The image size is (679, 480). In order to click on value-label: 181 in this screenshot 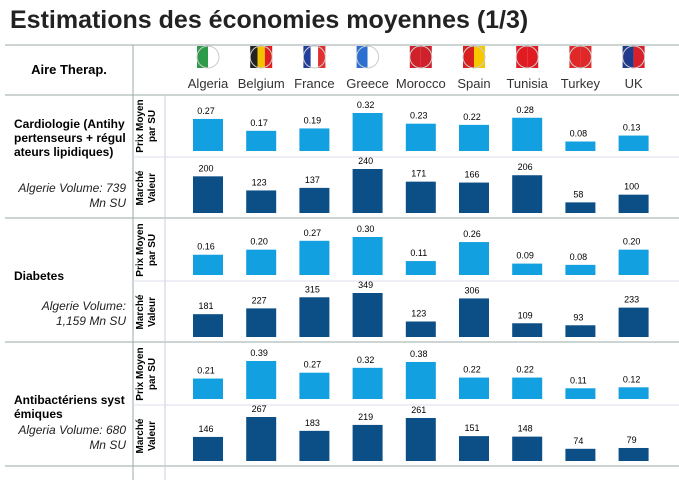, I will do `click(205, 306)`.